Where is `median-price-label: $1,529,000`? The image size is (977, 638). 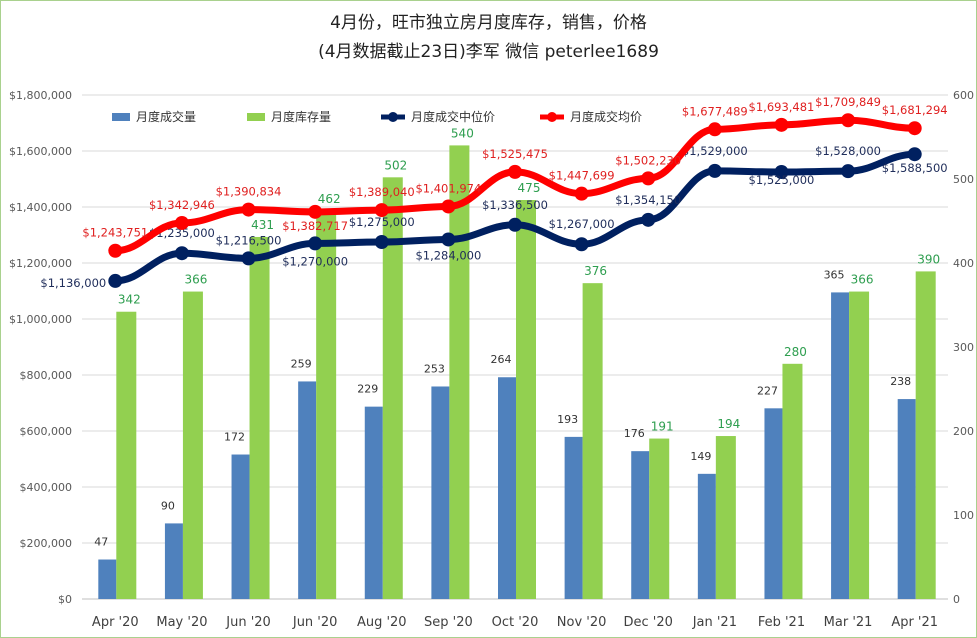 median-price-label: $1,529,000 is located at coordinates (715, 151).